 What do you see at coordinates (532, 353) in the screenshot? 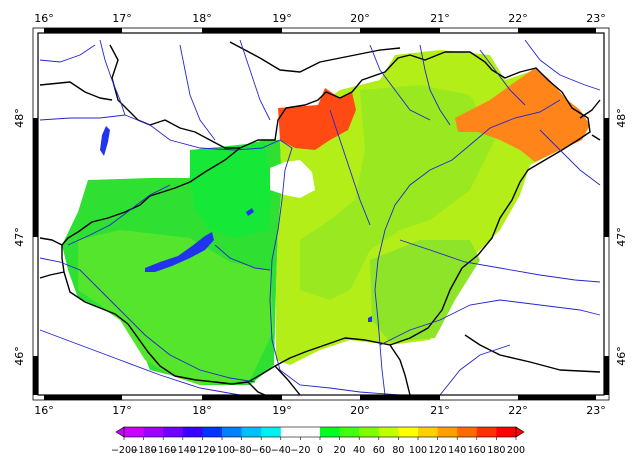
I see `border-romania-serbia` at bounding box center [532, 353].